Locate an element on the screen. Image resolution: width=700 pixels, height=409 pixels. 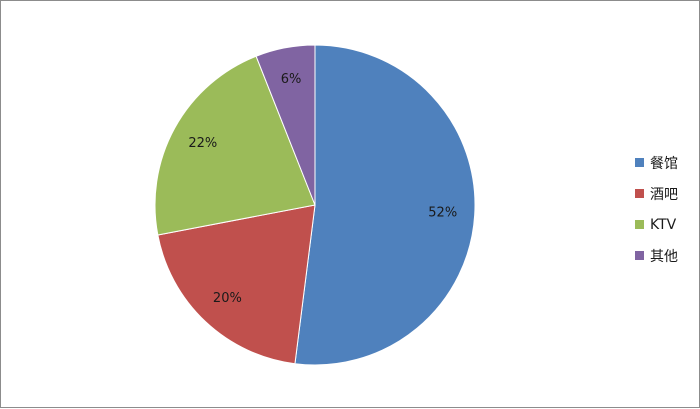
legend-item: 餐馆 is located at coordinates (656, 162).